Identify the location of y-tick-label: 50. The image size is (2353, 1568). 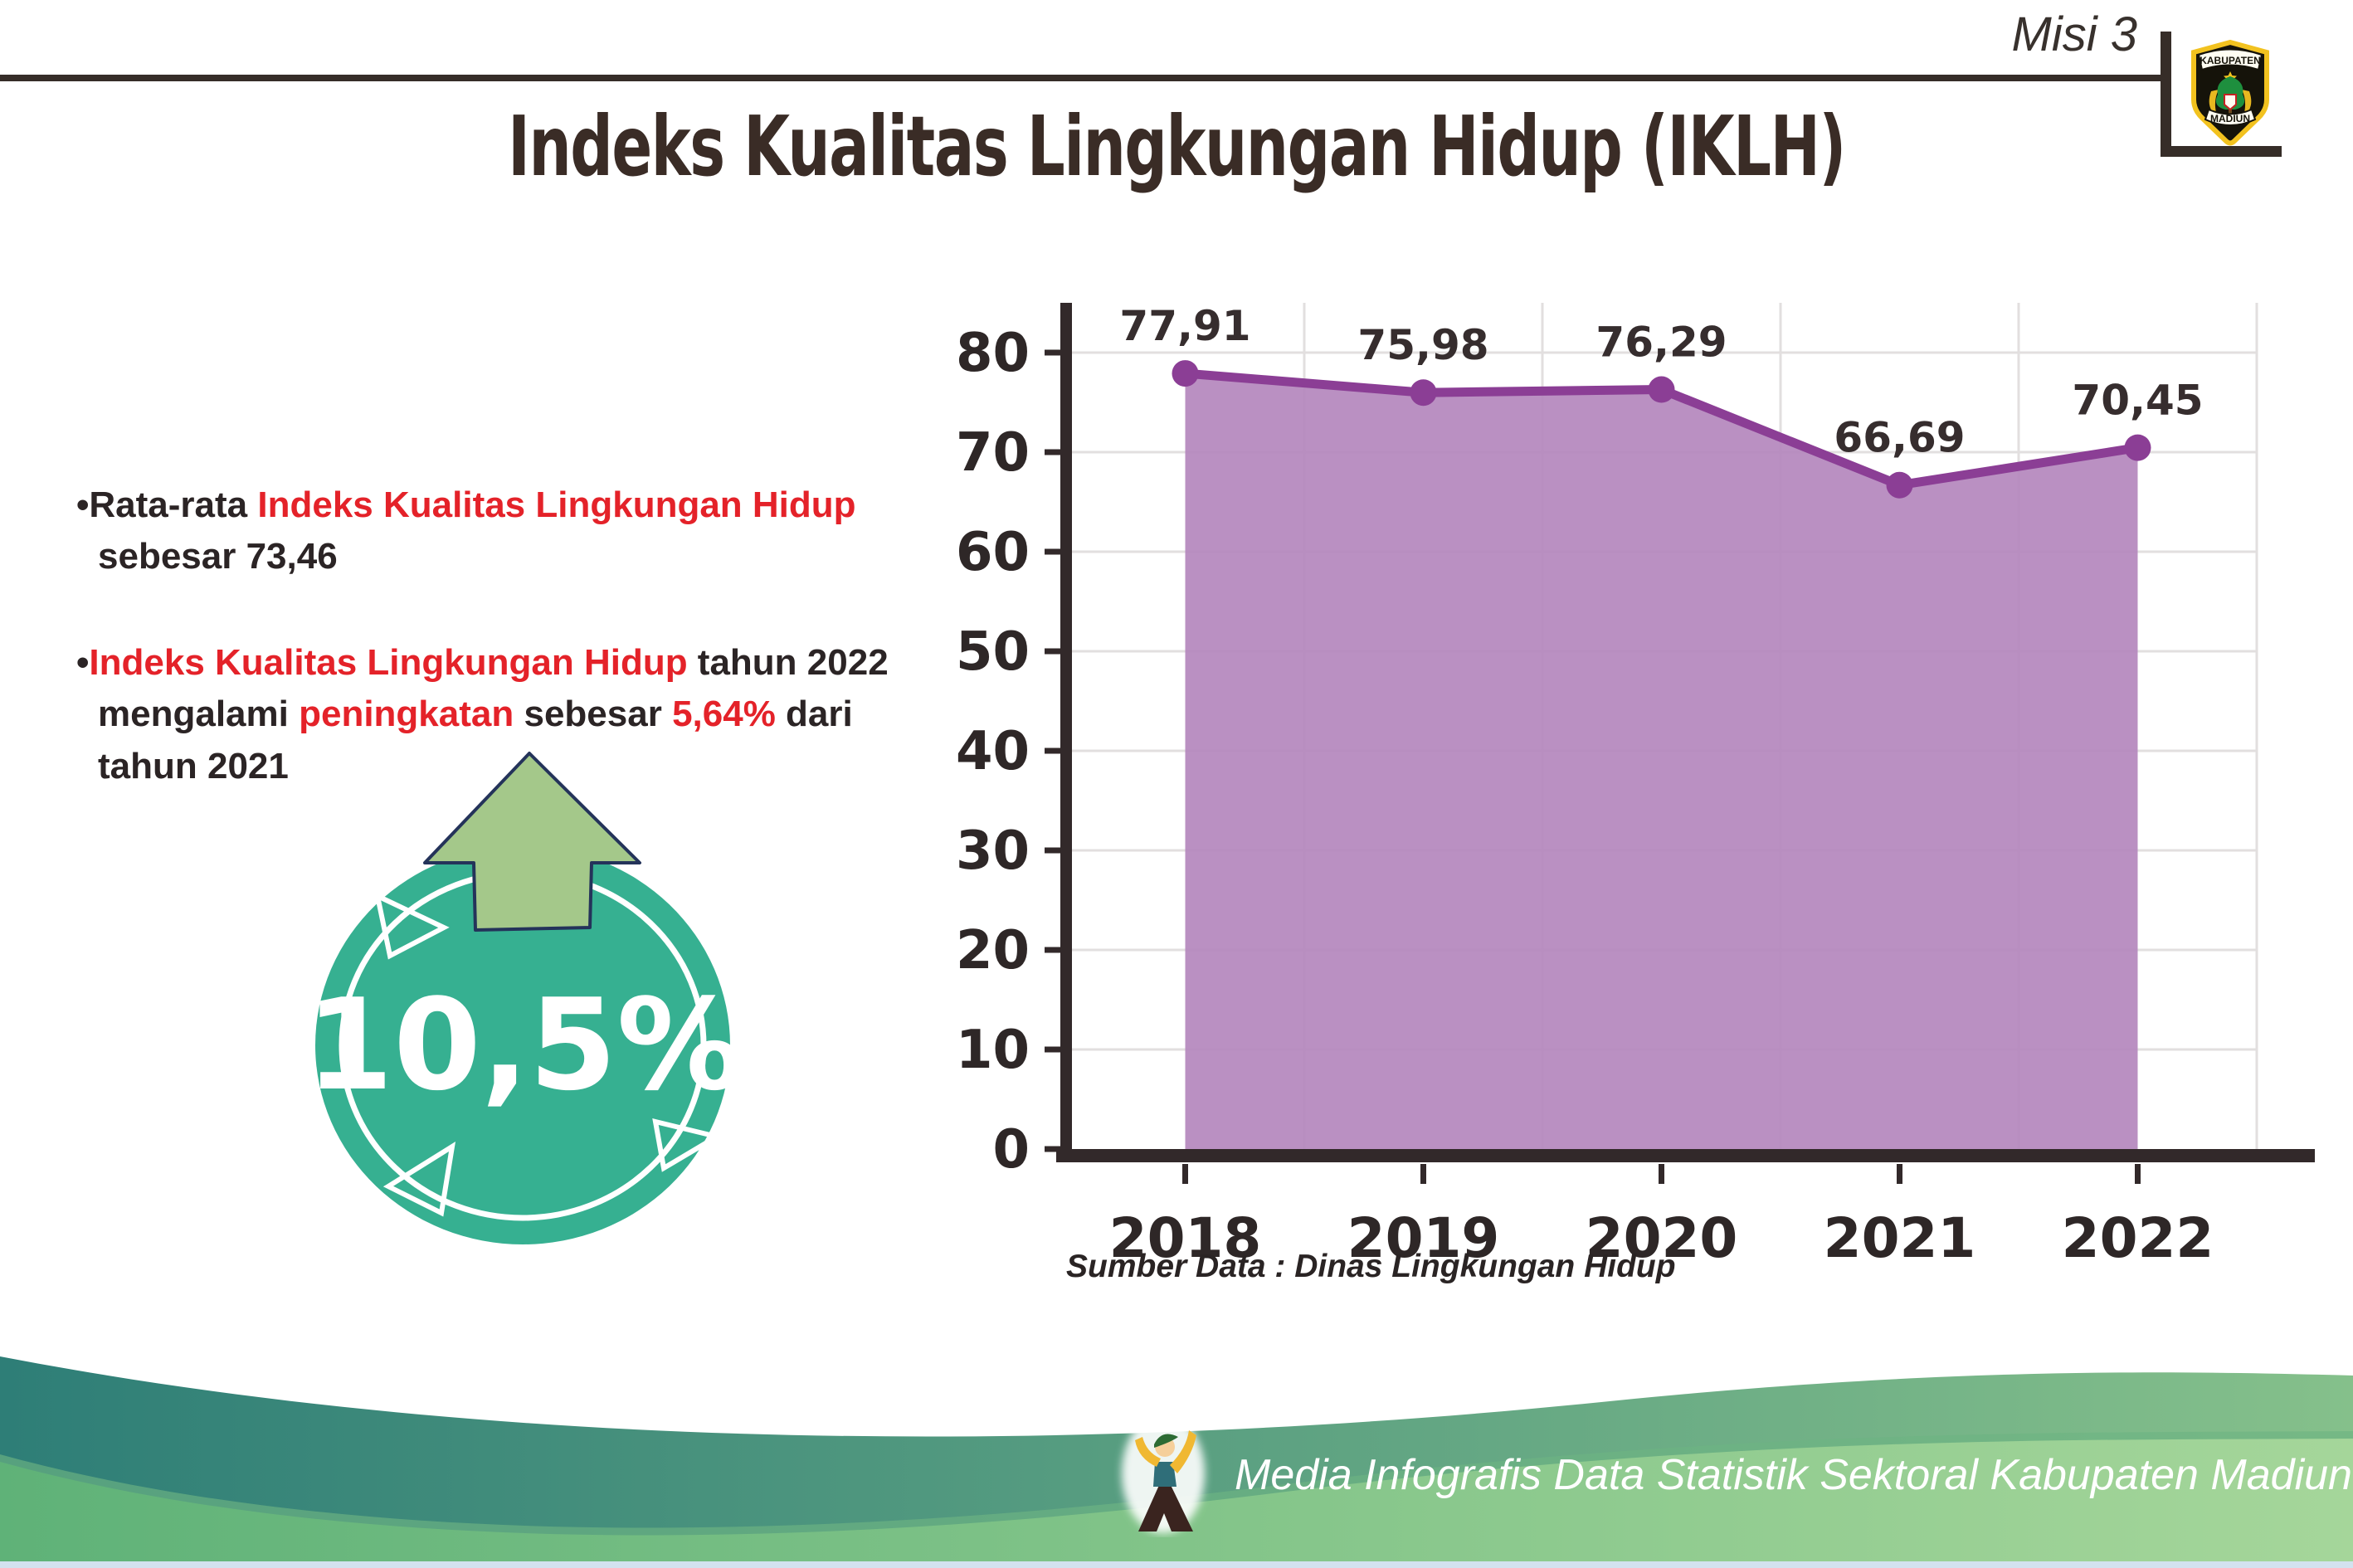
(993, 652).